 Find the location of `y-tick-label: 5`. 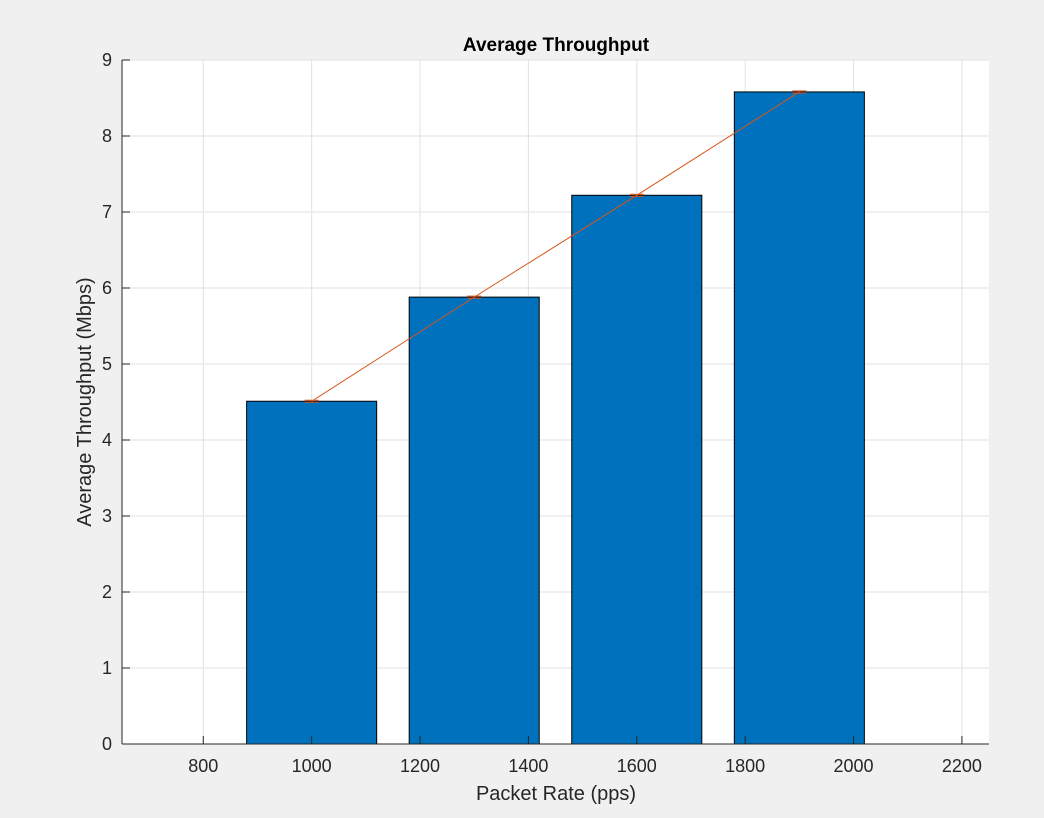

y-tick-label: 5 is located at coordinates (107, 364).